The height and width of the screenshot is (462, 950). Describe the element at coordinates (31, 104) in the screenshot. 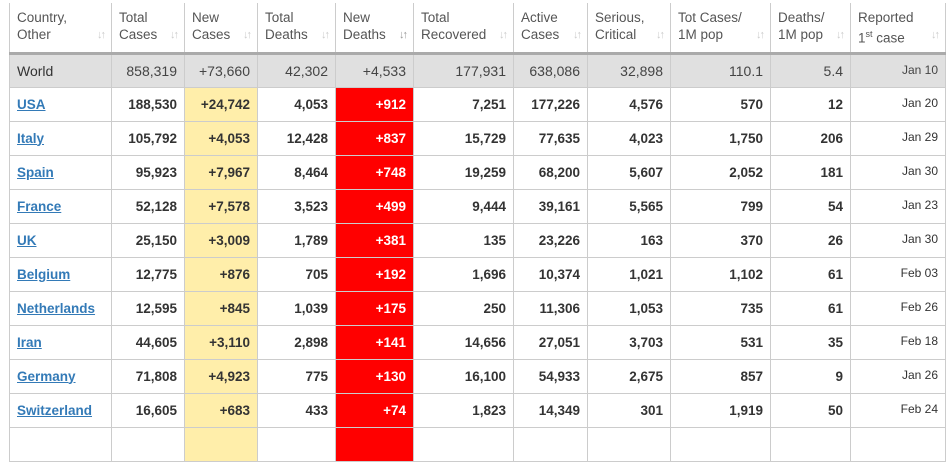

I see `country-link: USA` at that location.